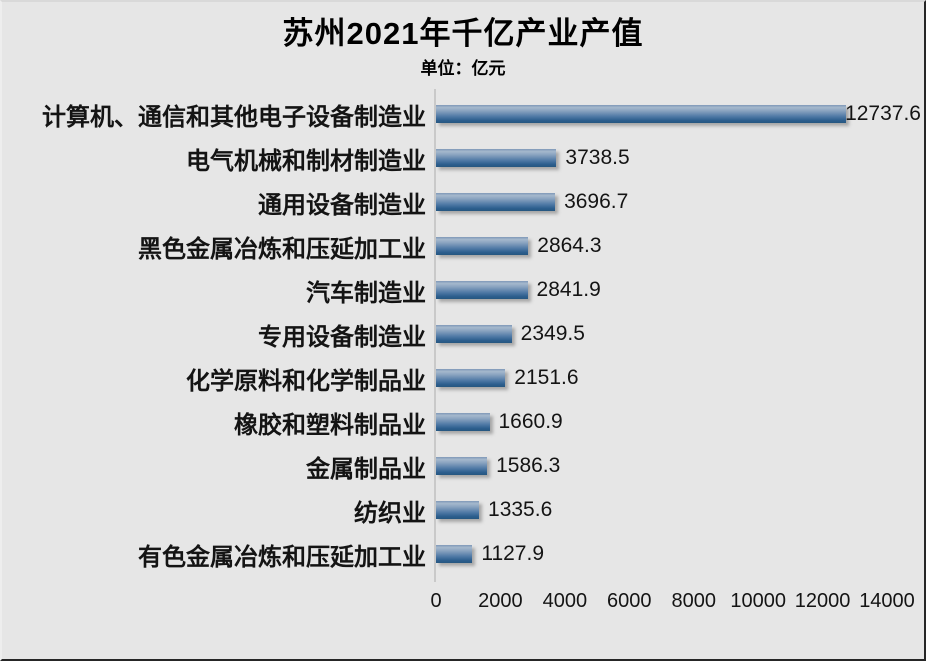 The image size is (926, 661). I want to click on value-label: 12737.6, so click(883, 114).